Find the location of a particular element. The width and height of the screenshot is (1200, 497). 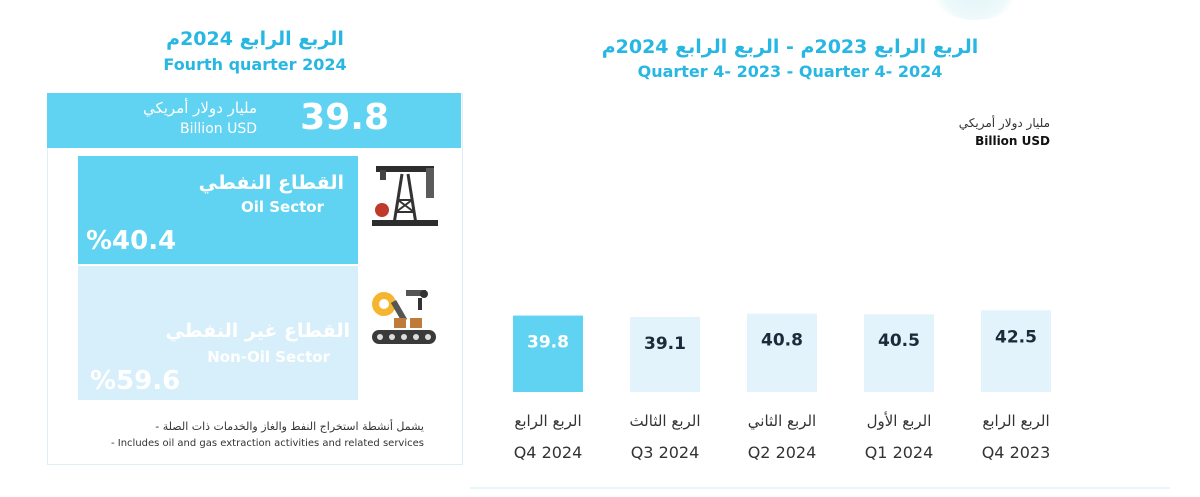

category-label-english: Q1 2024 is located at coordinates (899, 452).